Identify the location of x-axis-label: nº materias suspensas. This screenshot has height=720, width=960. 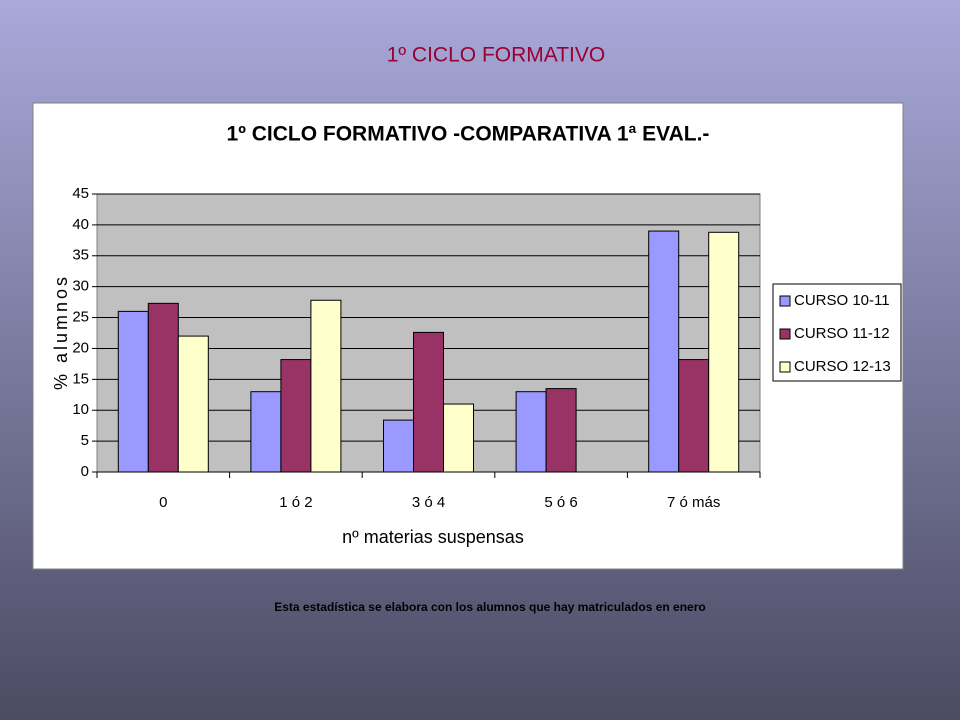
(433, 537).